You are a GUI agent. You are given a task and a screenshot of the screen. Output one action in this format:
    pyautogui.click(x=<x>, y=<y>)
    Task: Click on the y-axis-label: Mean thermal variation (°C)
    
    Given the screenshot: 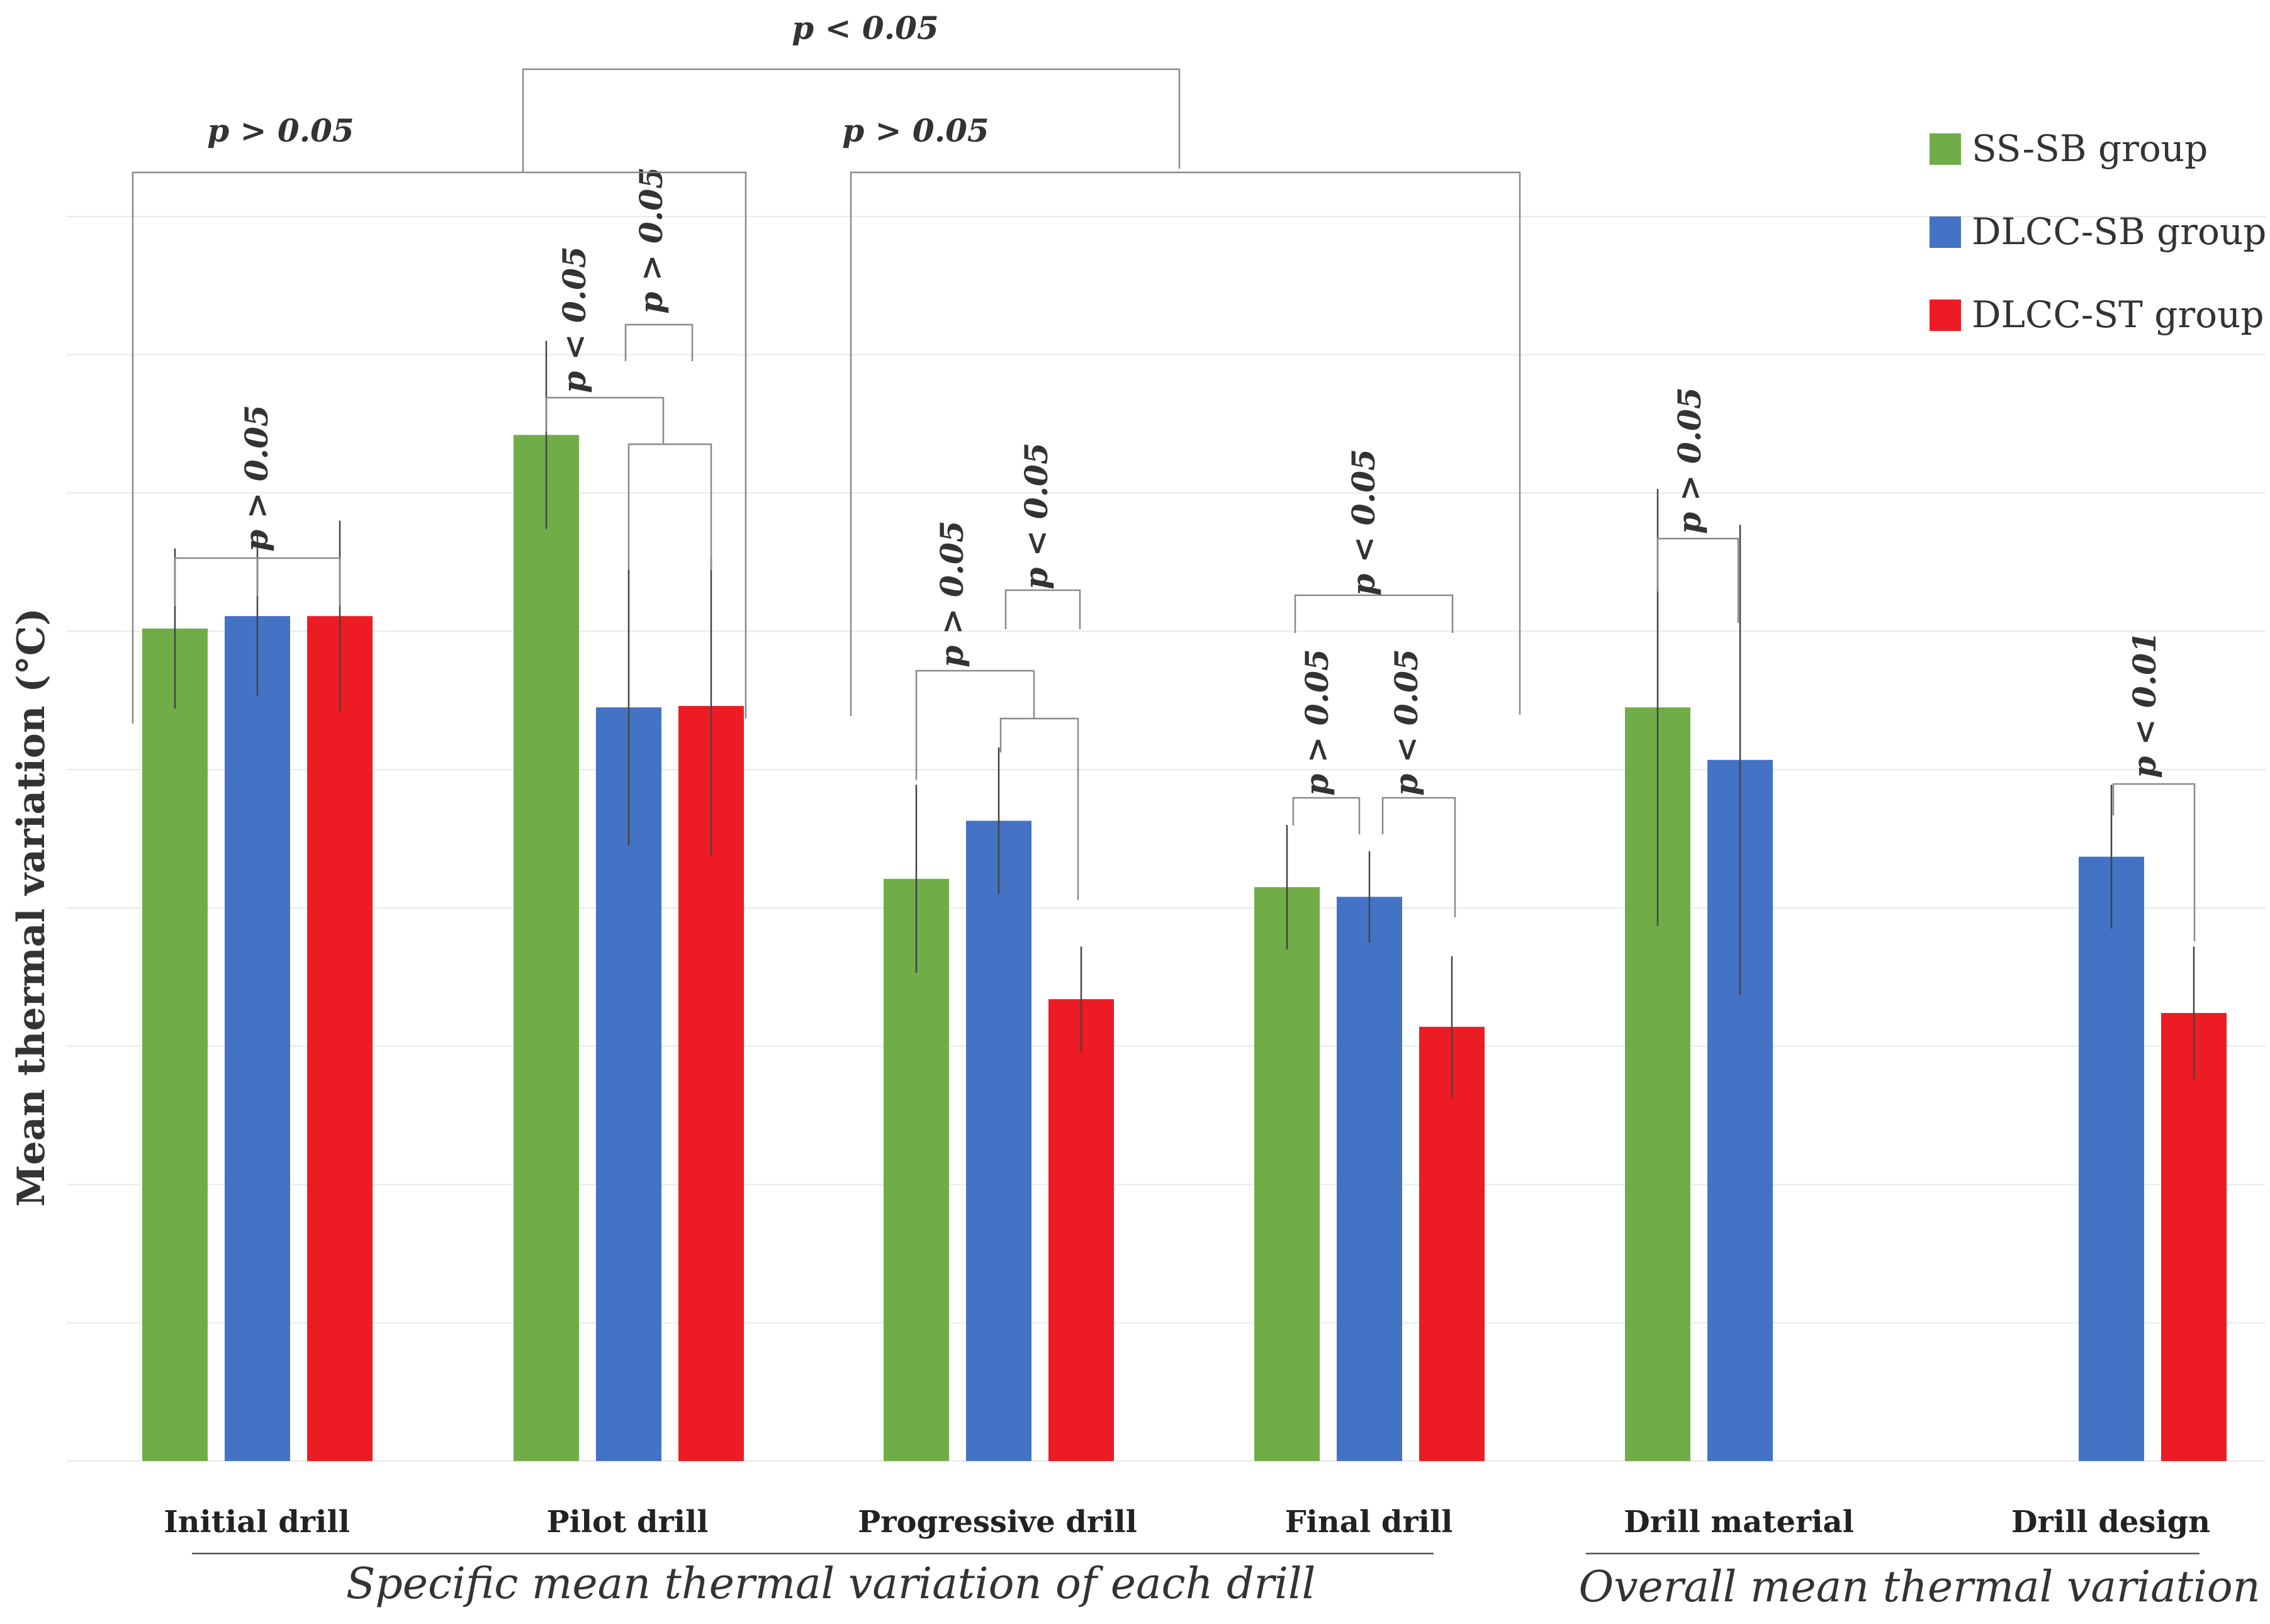 What is the action you would take?
    pyautogui.click(x=31, y=907)
    